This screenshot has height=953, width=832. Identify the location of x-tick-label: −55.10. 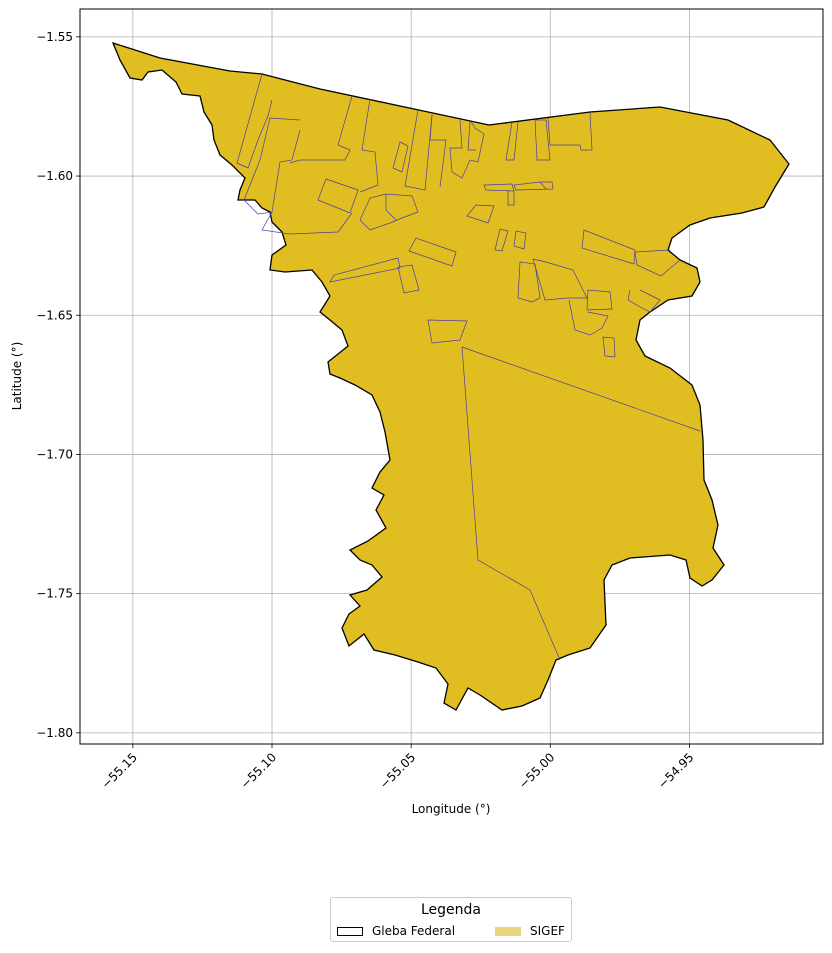
(258, 770).